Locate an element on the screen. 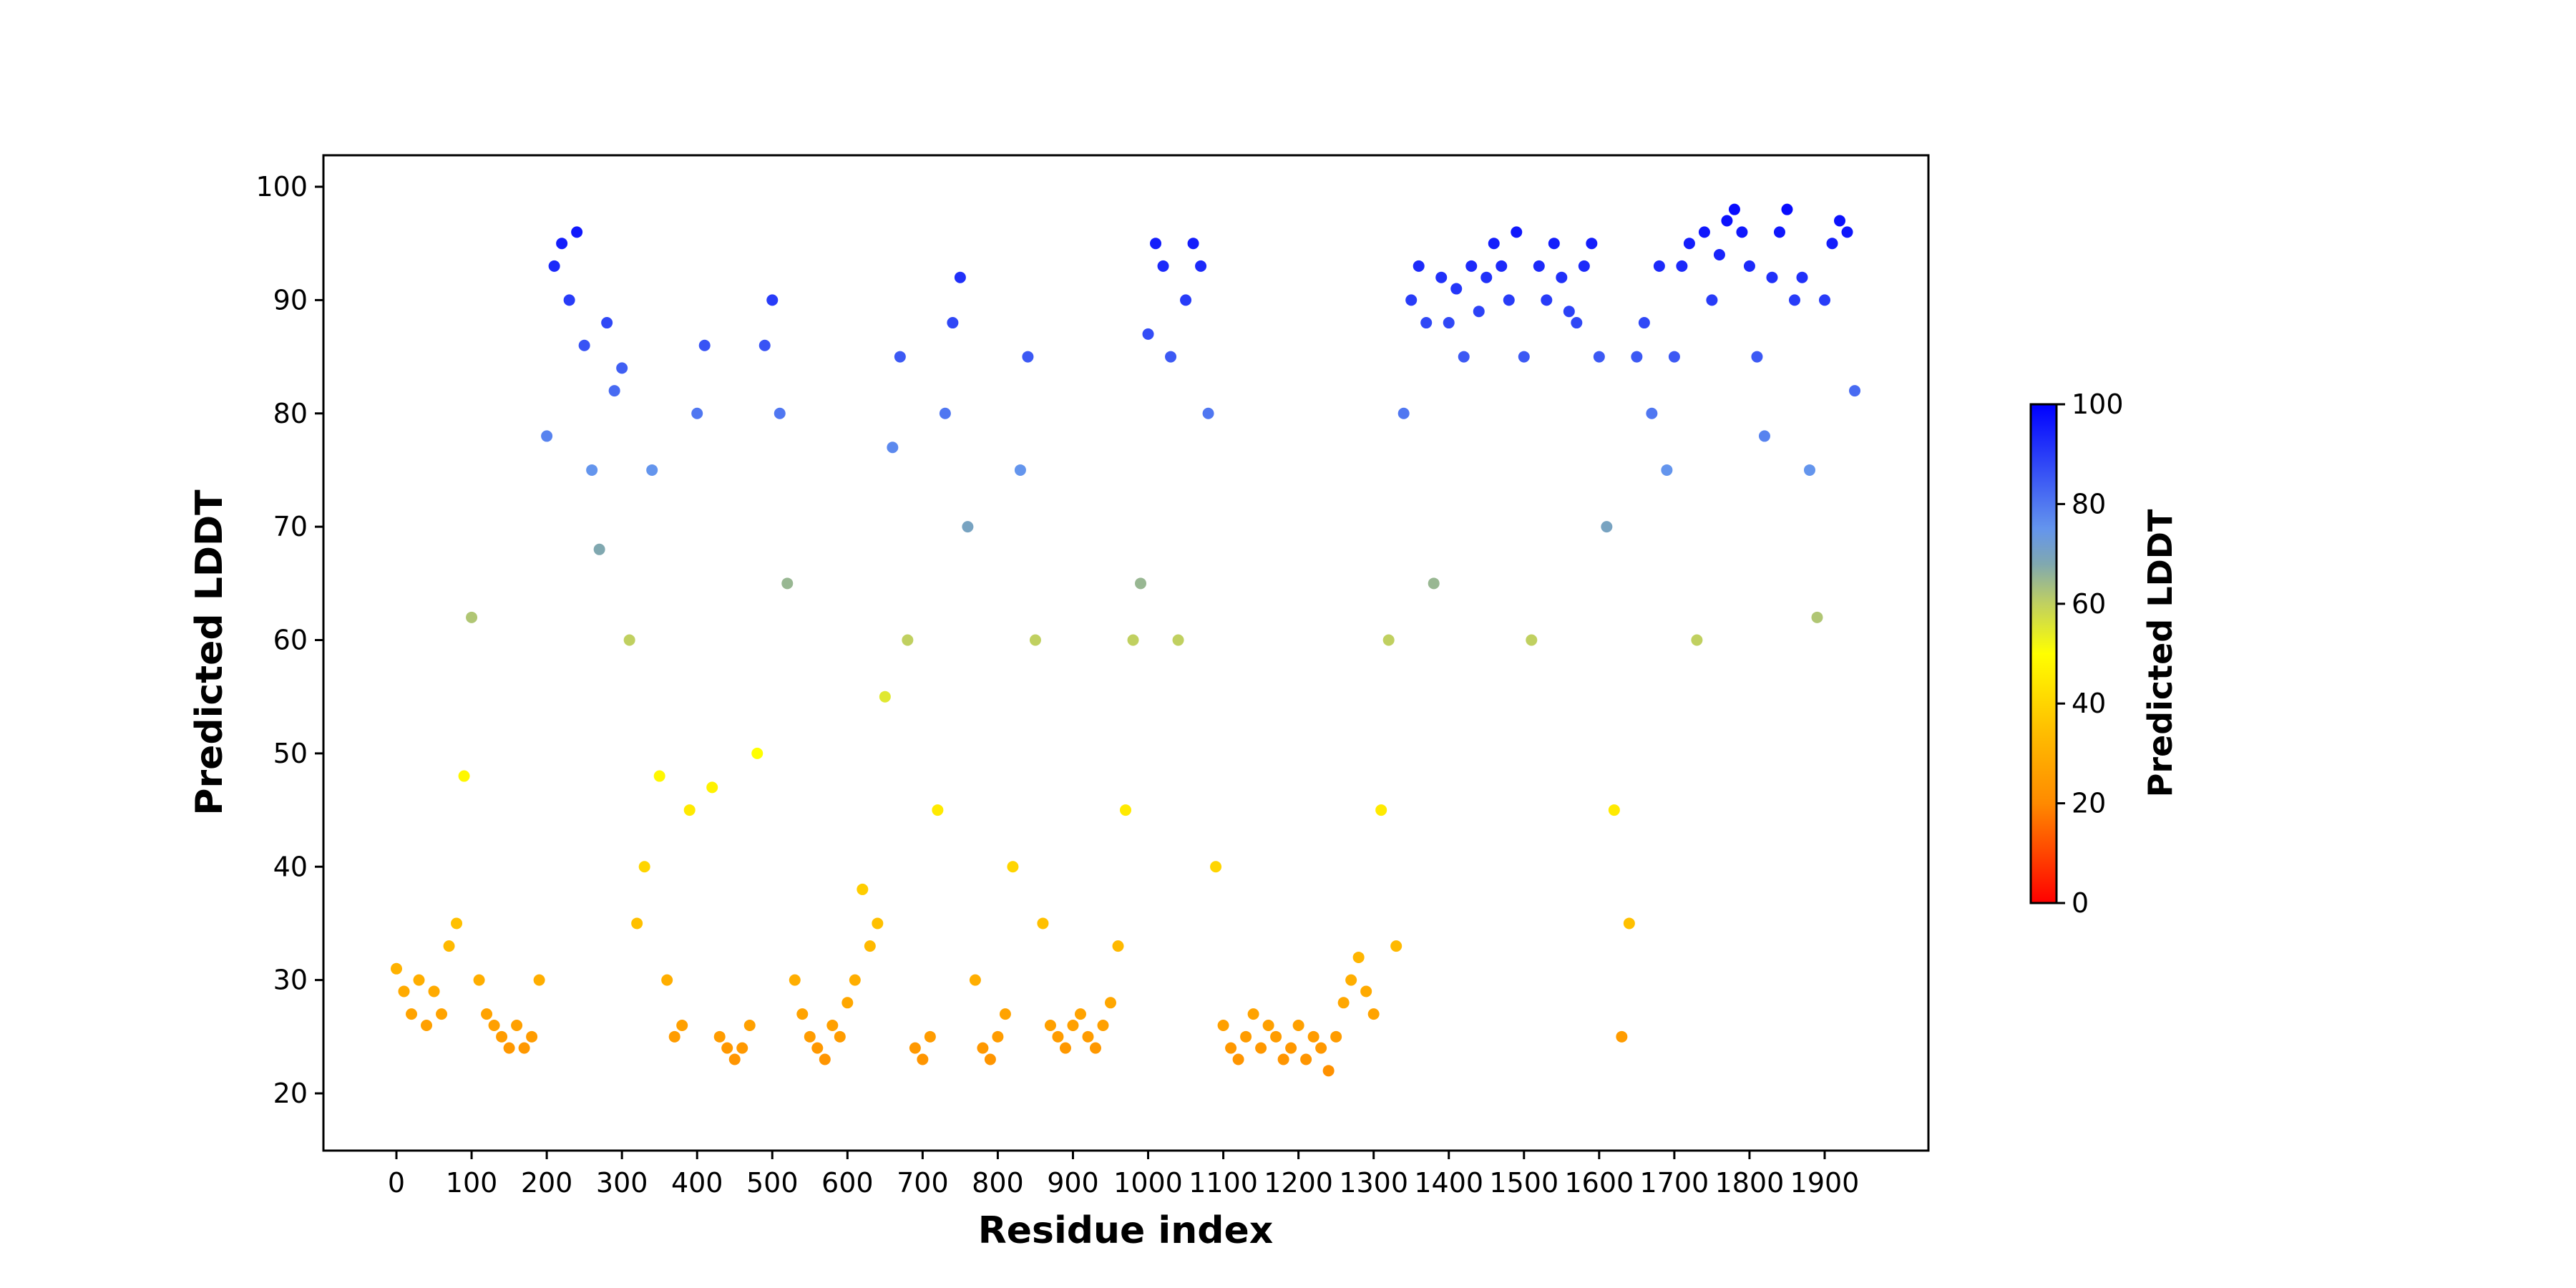  x-axis-label: Residue index is located at coordinates (1126, 1230).